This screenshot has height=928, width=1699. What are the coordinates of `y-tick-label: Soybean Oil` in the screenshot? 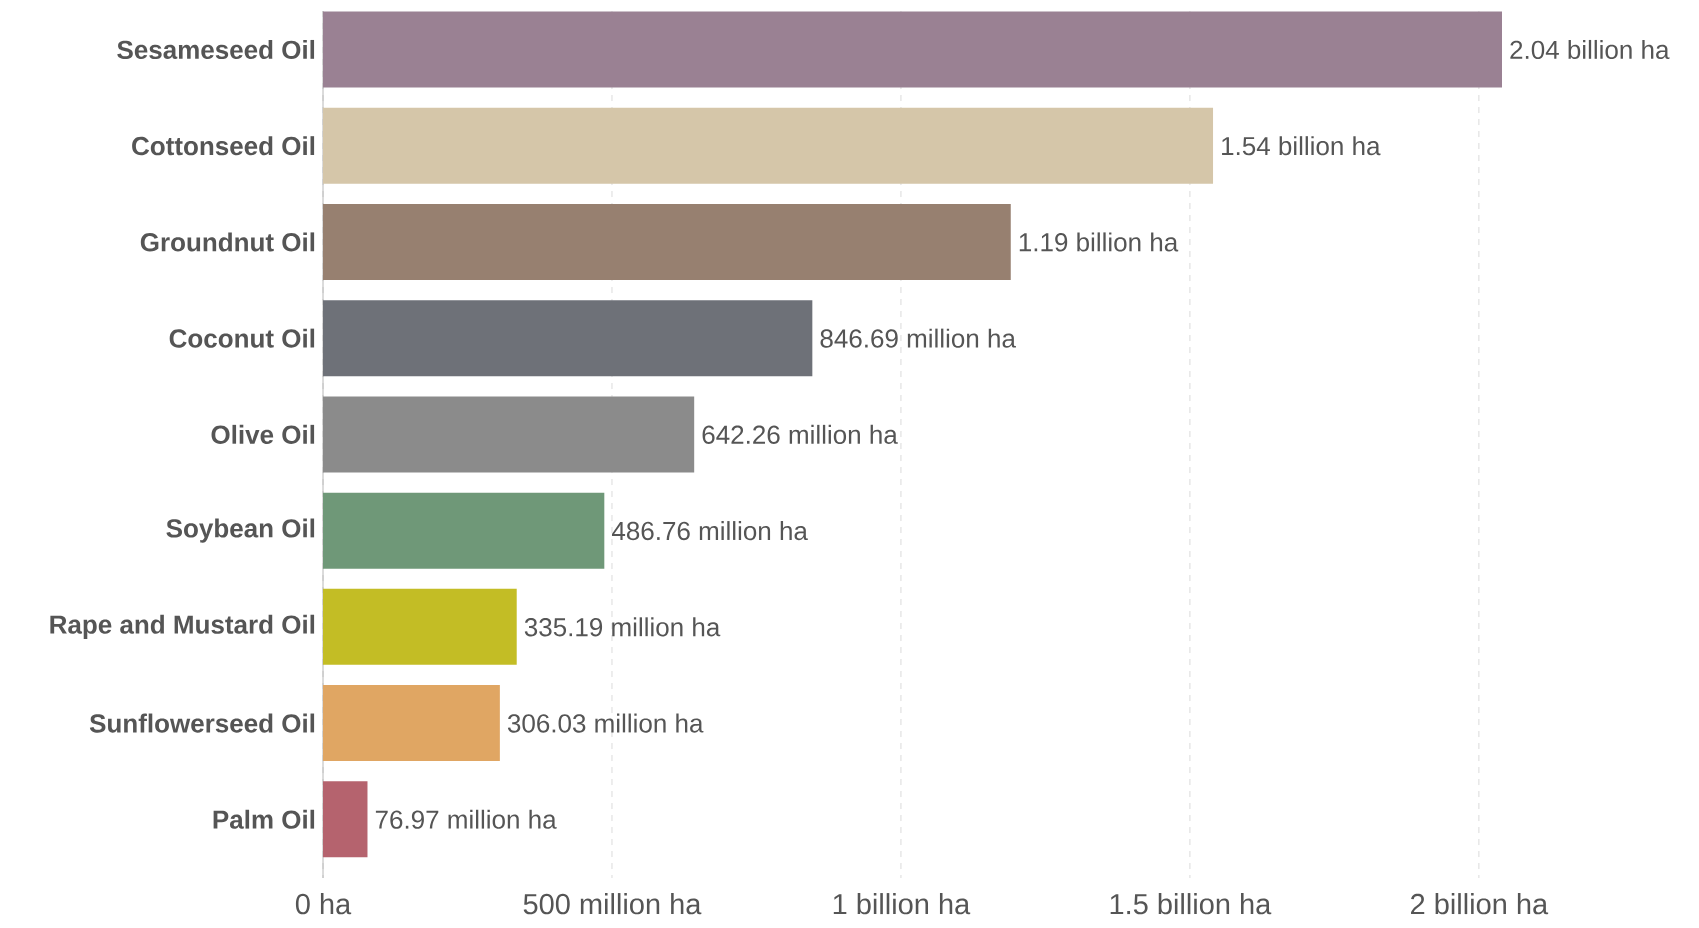 It's located at (240, 530).